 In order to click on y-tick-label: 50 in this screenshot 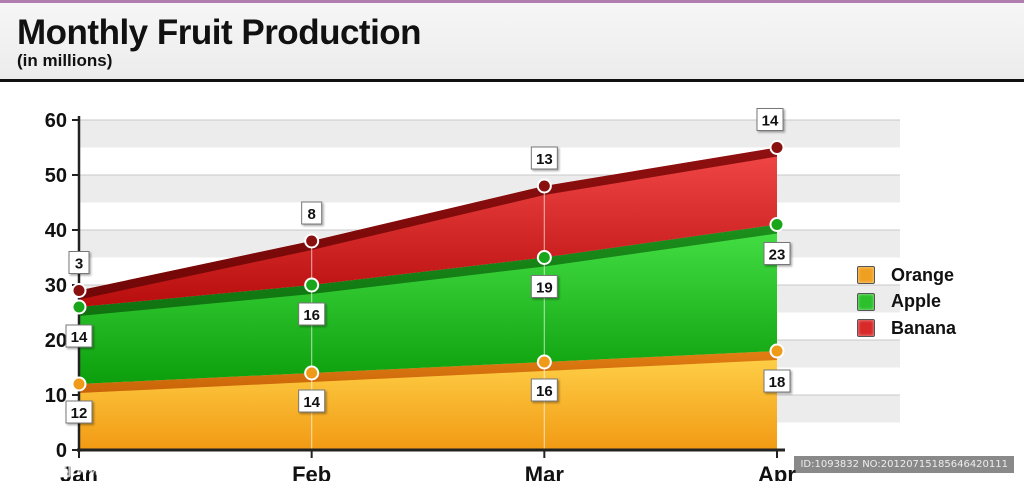, I will do `click(56, 176)`.